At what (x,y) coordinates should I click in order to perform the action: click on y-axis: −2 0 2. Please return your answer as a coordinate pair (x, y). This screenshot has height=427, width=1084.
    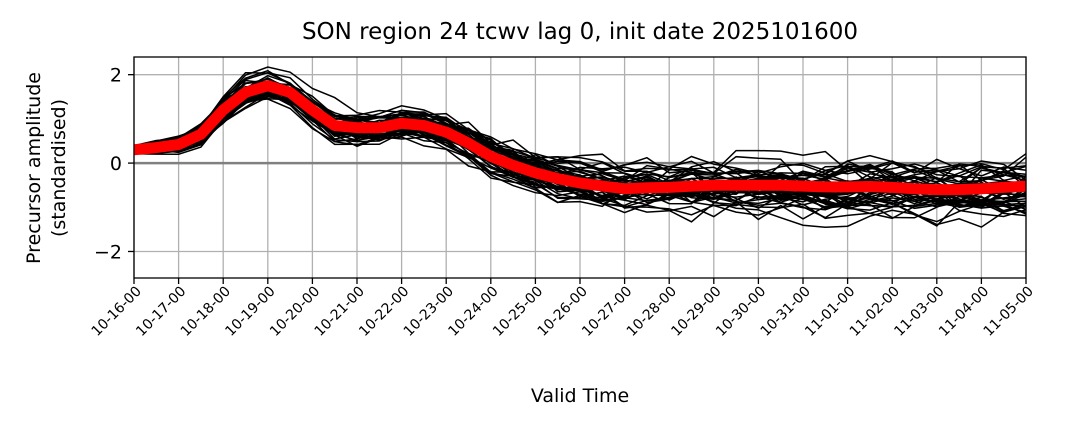
    Looking at the image, I should click on (114, 164).